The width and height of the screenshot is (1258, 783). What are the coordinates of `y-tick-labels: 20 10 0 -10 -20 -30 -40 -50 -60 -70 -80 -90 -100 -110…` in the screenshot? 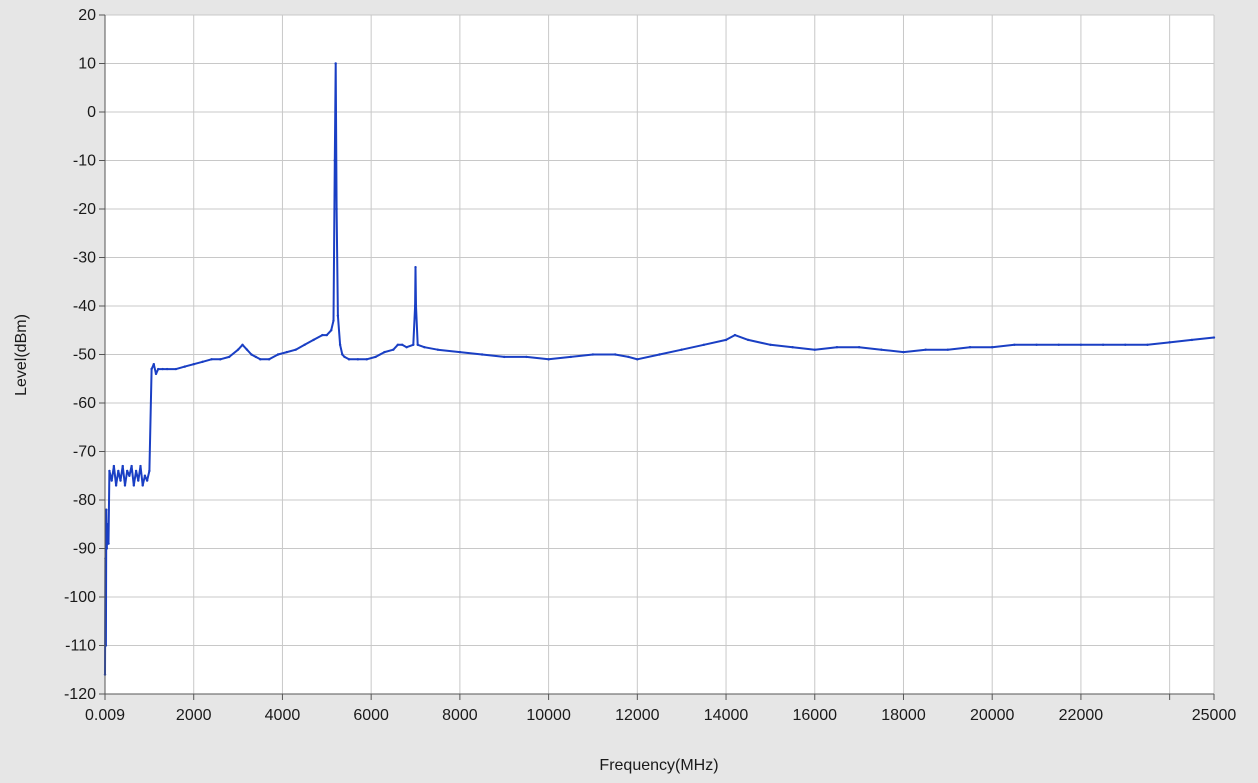 It's located at (80, 355).